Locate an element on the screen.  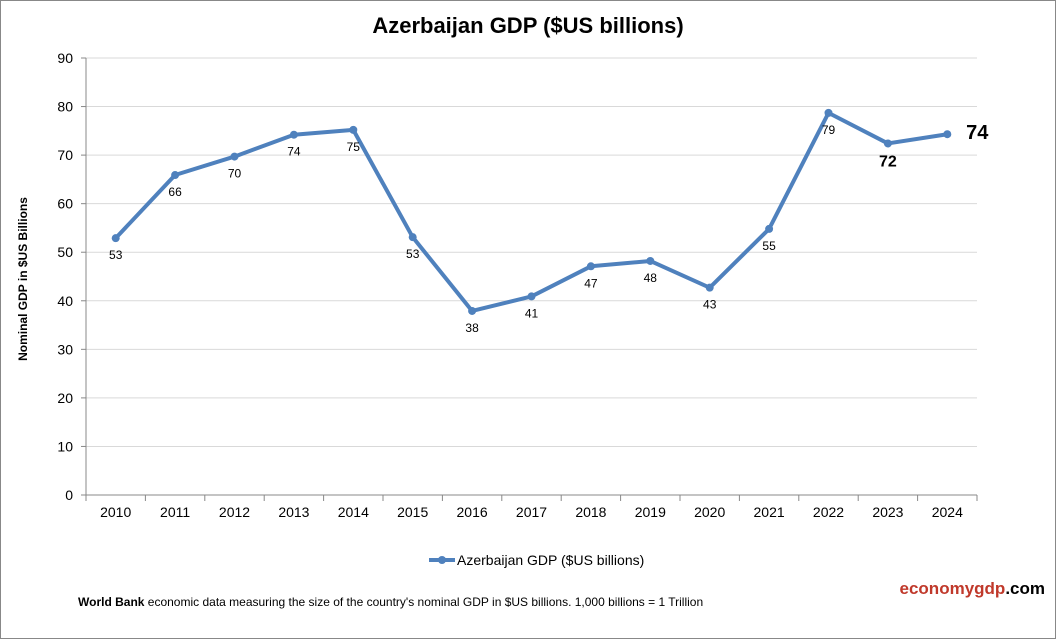
y-tick-label: 40 is located at coordinates (65, 301).